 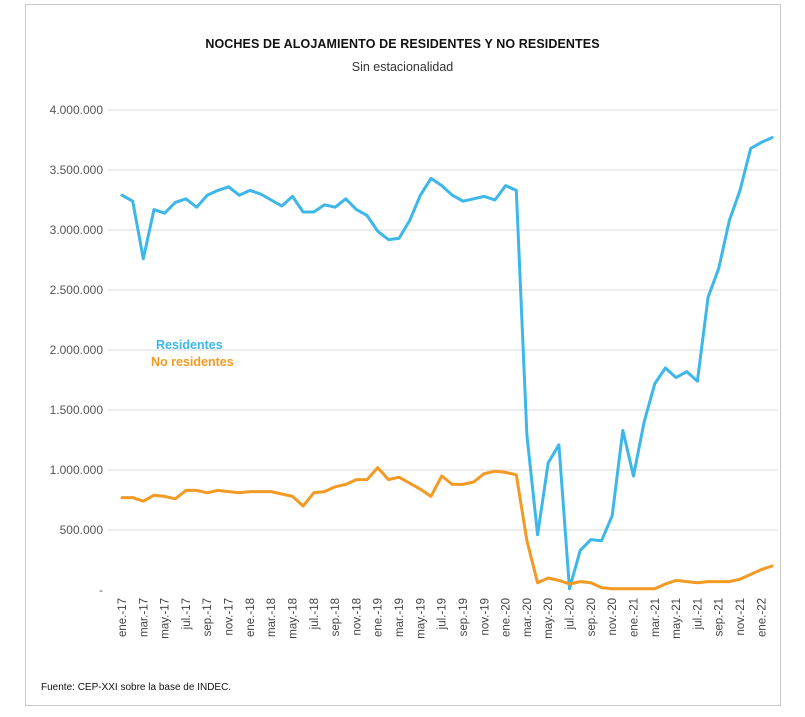 What do you see at coordinates (656, 617) in the screenshot?
I see `x-tick-label: mar.-21` at bounding box center [656, 617].